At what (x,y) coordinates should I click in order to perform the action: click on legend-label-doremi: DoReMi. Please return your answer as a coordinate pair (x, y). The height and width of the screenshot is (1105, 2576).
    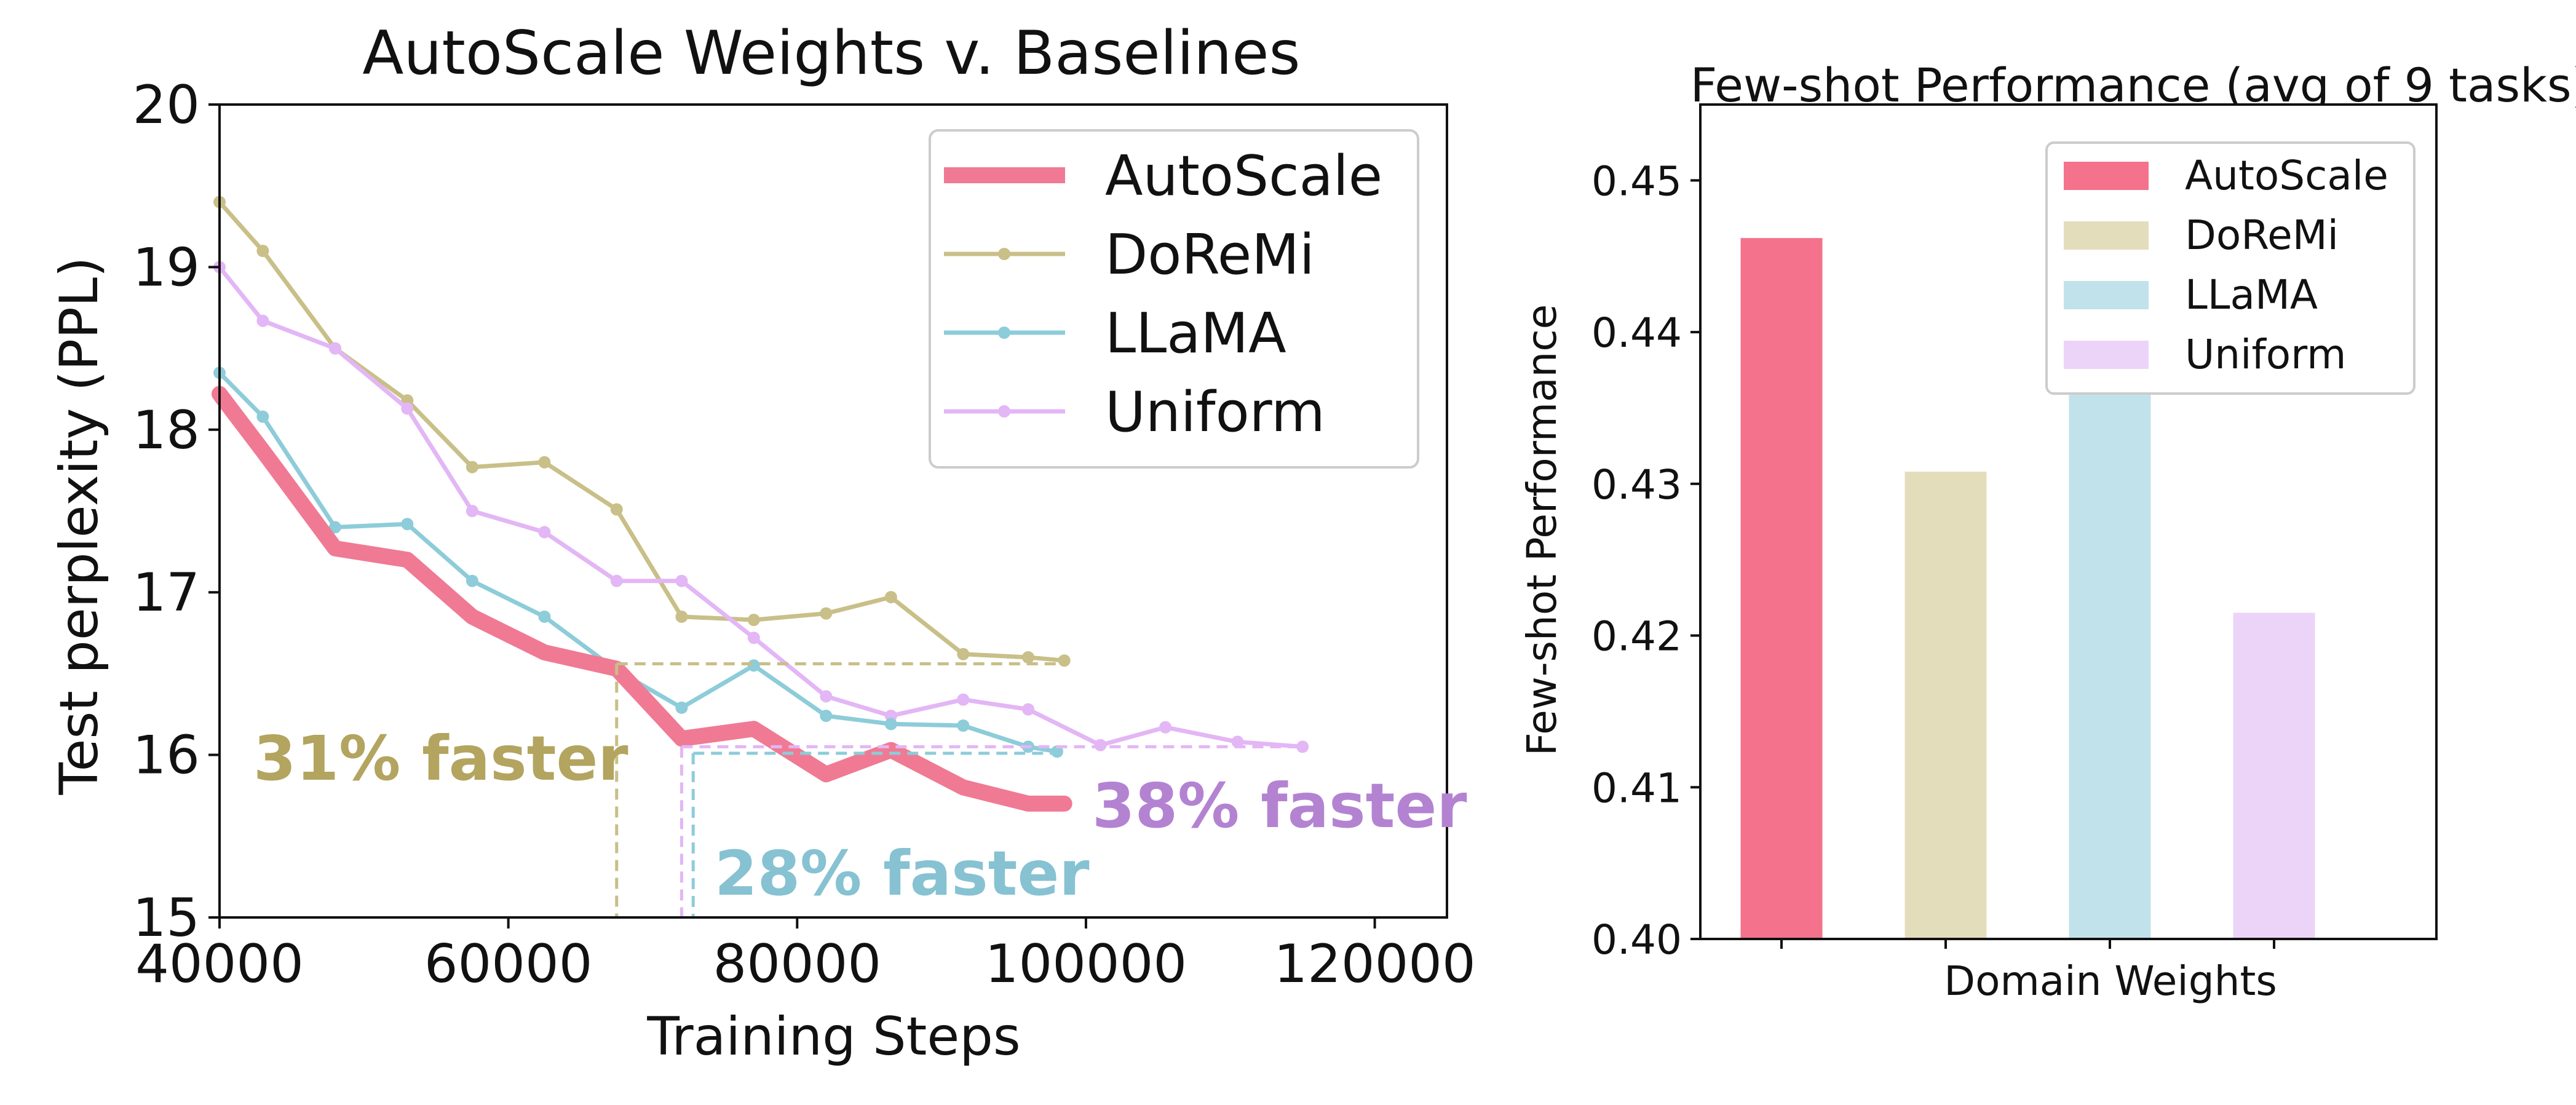
    Looking at the image, I should click on (1210, 255).